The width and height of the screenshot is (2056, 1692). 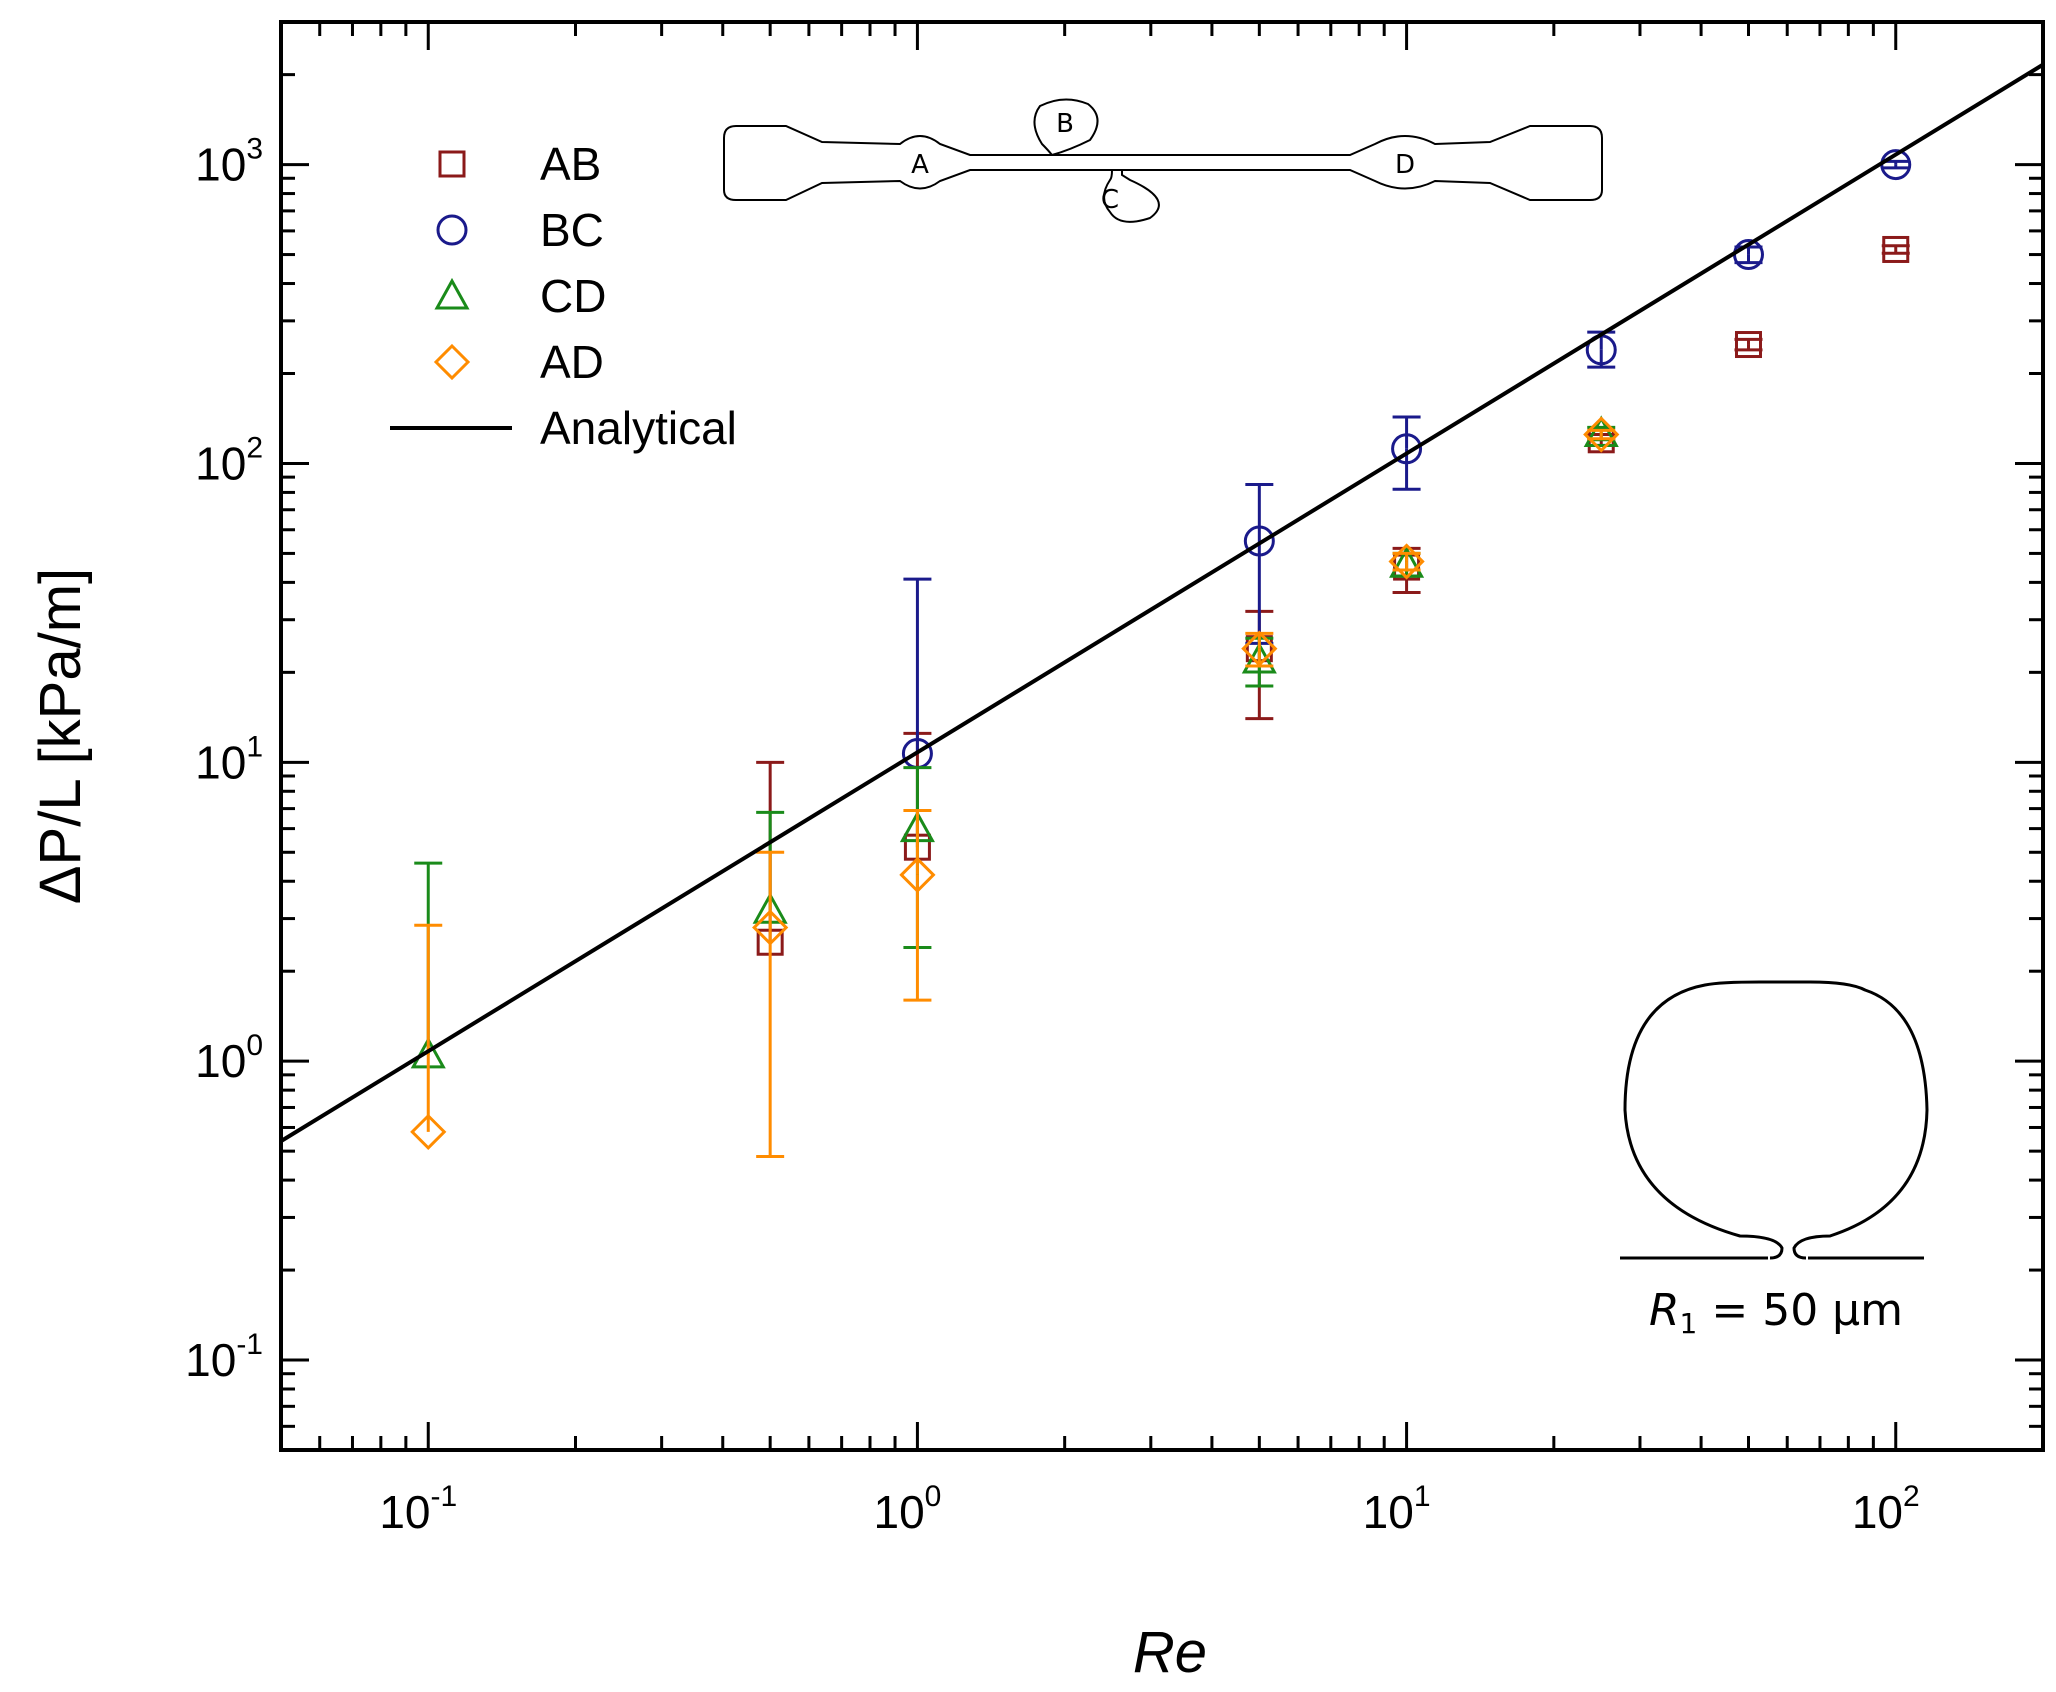 What do you see at coordinates (1397, 1509) in the screenshot?
I see `x-tick-label: 10¹` at bounding box center [1397, 1509].